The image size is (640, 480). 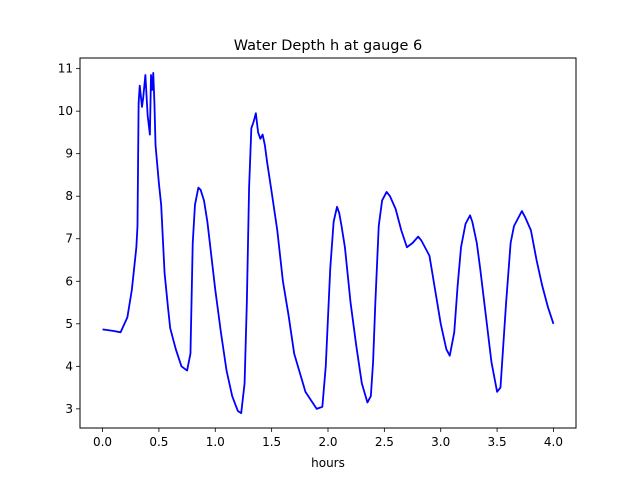 I want to click on y-tick-label: 8, so click(x=69, y=196).